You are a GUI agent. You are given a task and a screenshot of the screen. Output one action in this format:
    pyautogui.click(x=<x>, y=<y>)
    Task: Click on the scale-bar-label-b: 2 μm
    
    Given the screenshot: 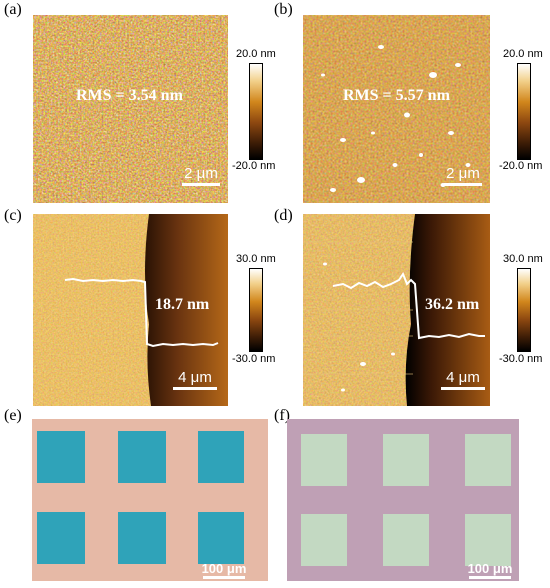 What is the action you would take?
    pyautogui.click(x=463, y=173)
    